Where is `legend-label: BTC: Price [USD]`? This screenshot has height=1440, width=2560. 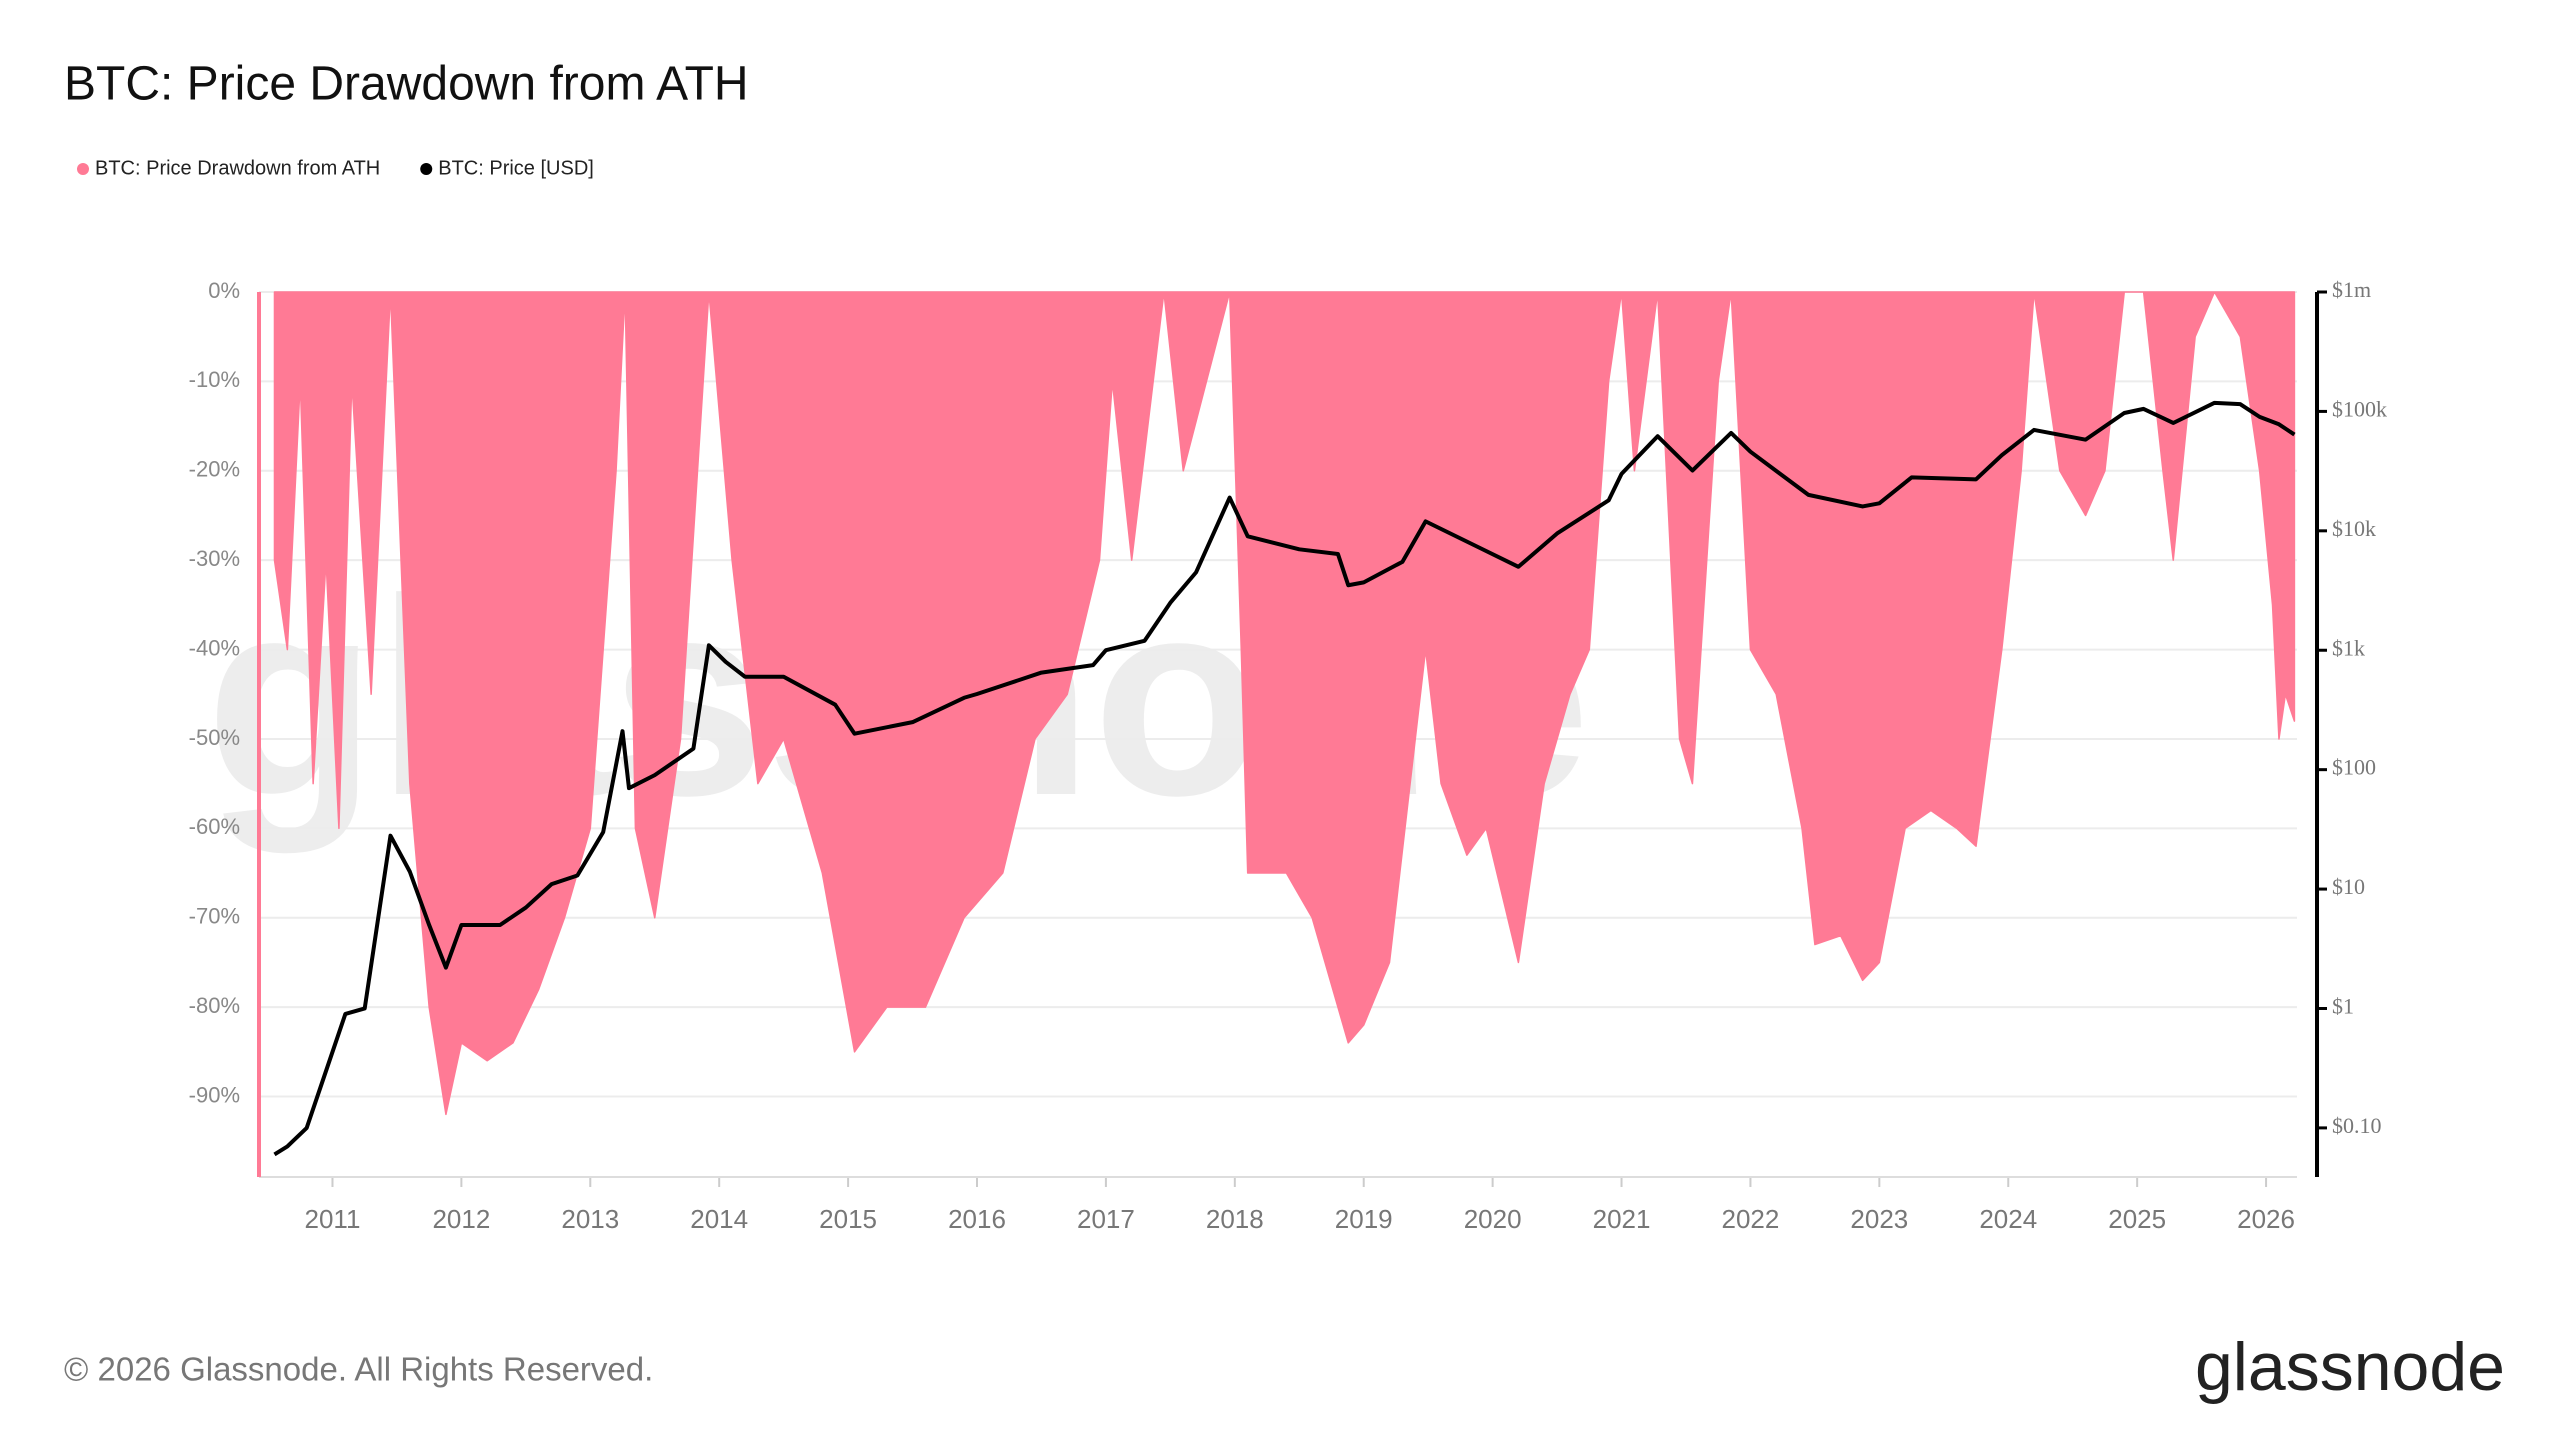 legend-label: BTC: Price [USD] is located at coordinates (516, 168).